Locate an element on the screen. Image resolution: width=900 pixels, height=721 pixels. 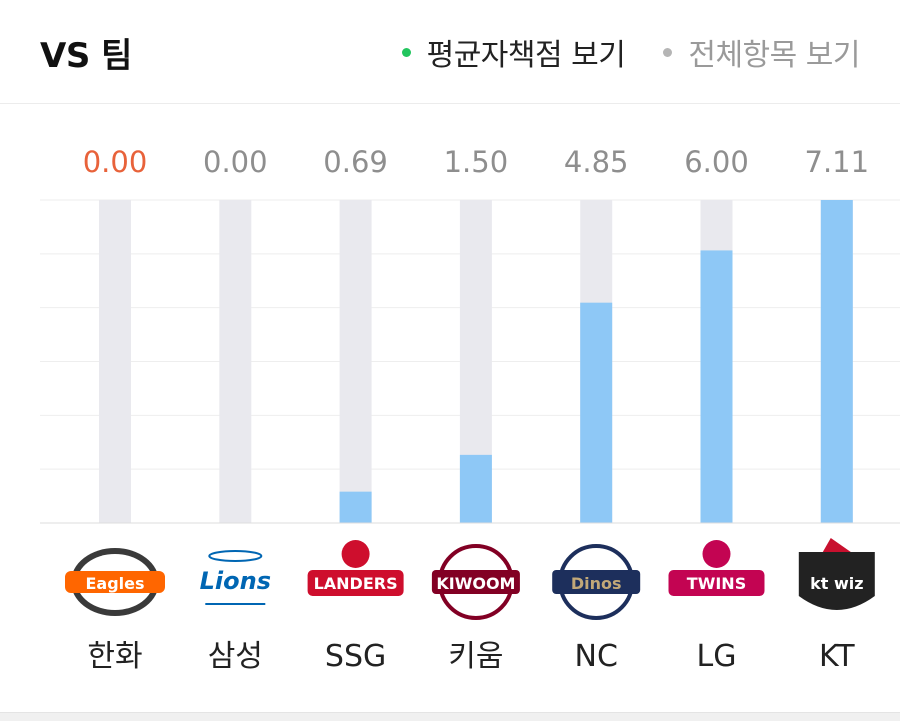
inactive-dot-icon is located at coordinates (668, 52).